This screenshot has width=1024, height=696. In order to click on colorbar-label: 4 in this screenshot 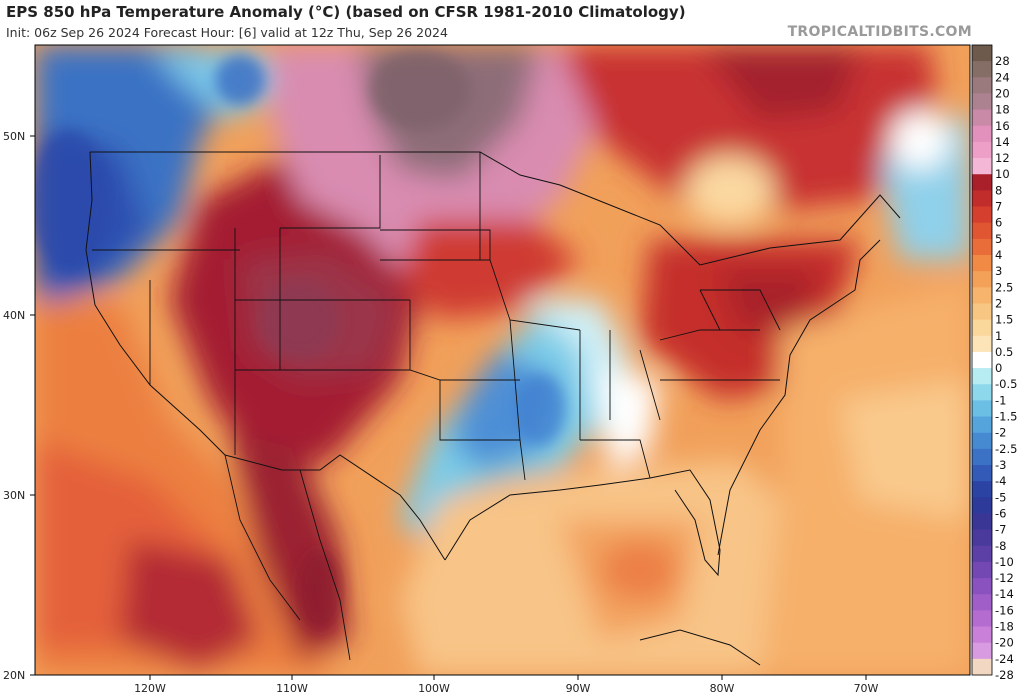, I will do `click(998, 255)`.